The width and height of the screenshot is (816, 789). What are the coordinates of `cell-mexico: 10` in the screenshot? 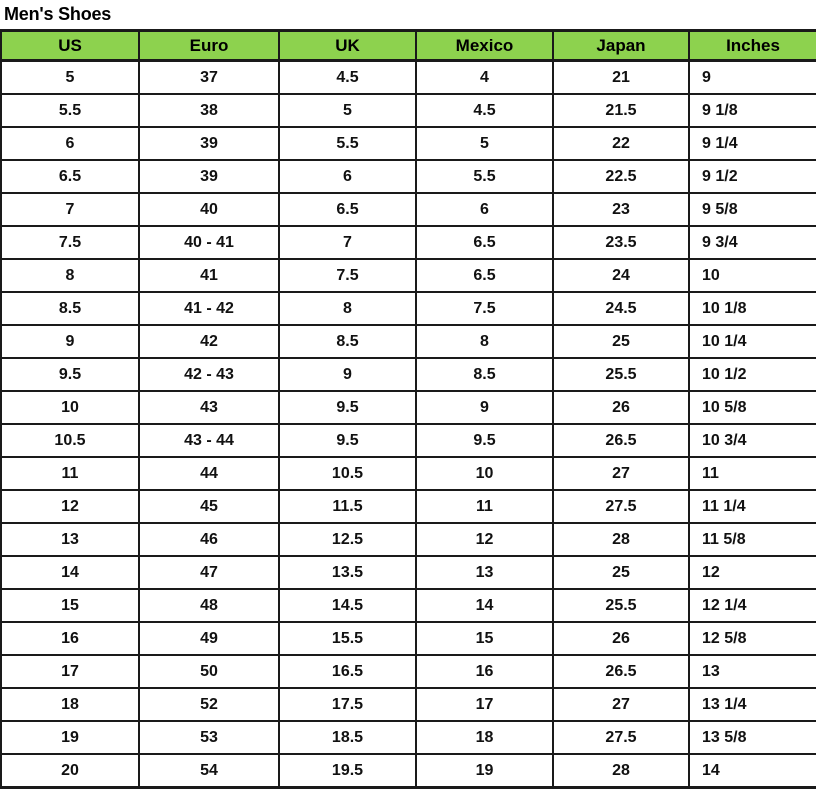 It's located at (484, 473).